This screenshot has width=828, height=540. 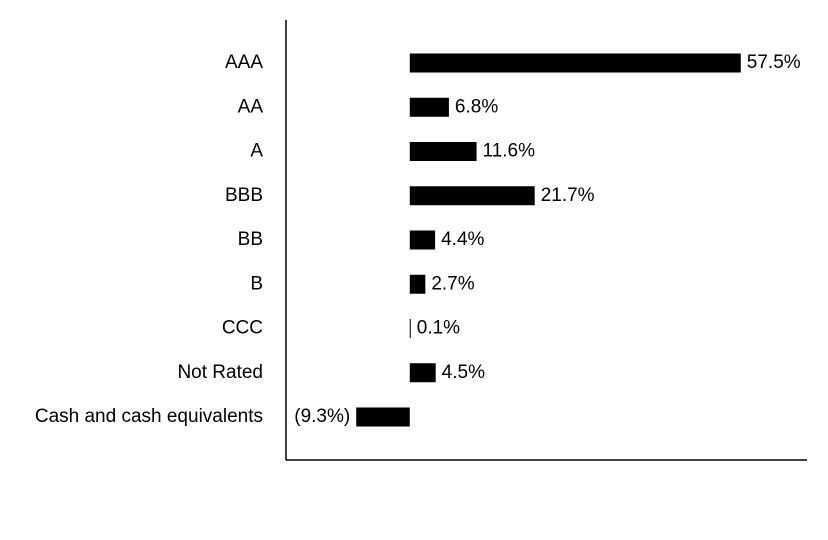 What do you see at coordinates (251, 106) in the screenshot?
I see `category-label: AA` at bounding box center [251, 106].